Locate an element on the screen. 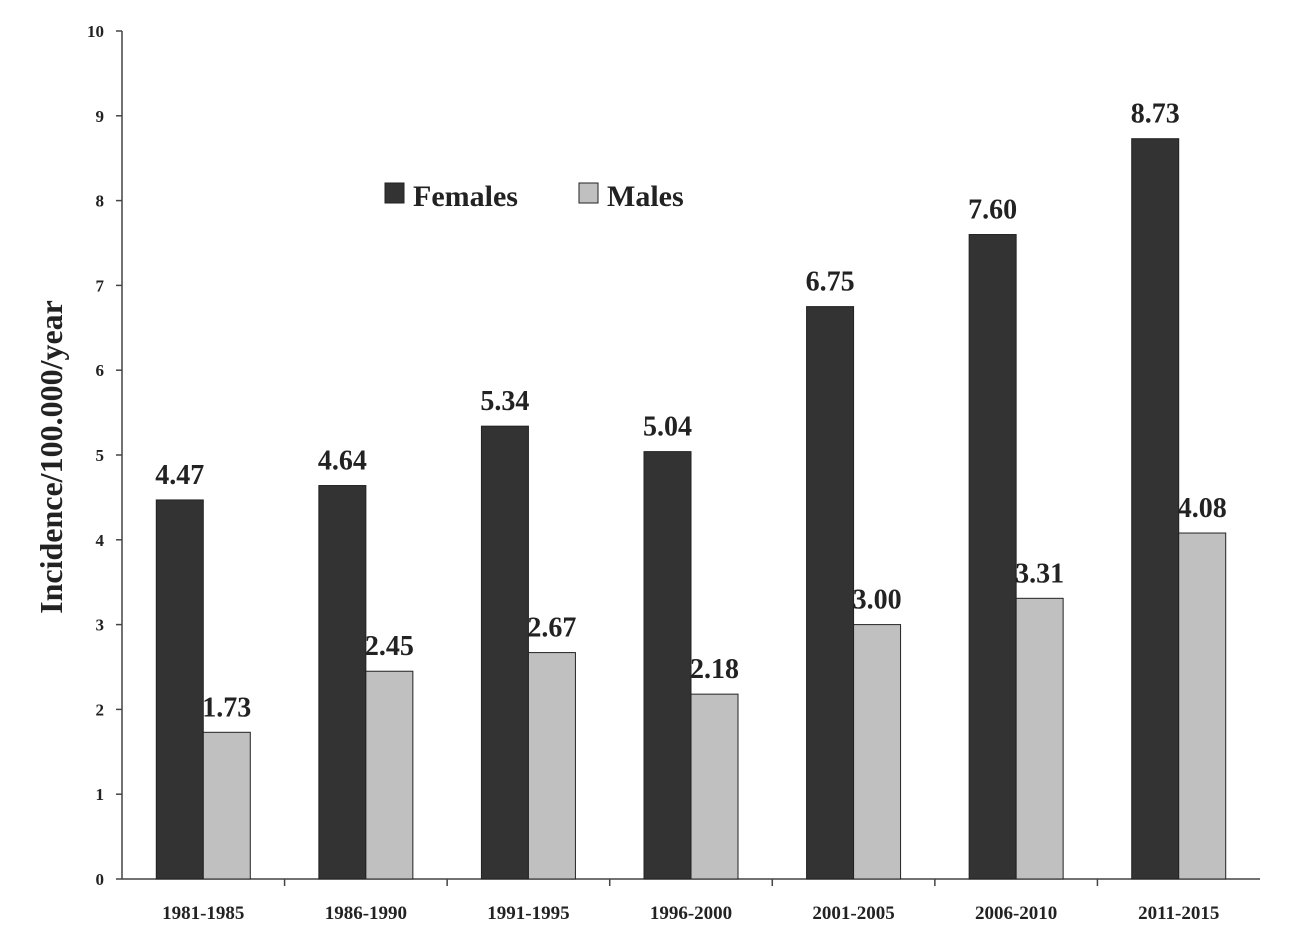 The image size is (1300, 942). bar-females-2001-2005 is located at coordinates (830, 593).